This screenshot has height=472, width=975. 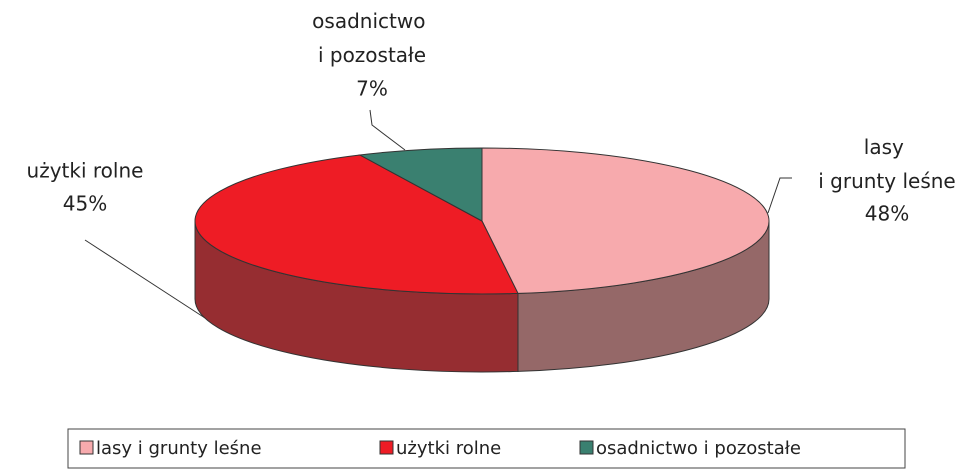 I want to click on legend-label: lasy i grunty leśne, so click(x=179, y=448).